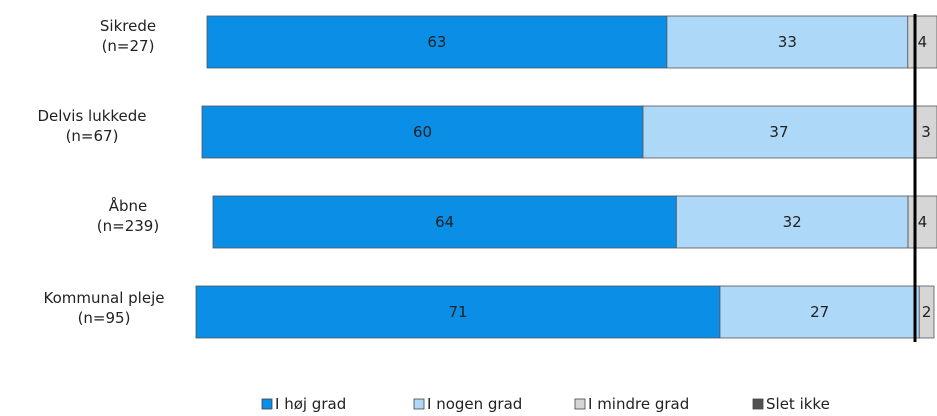 This screenshot has height=416, width=937. Describe the element at coordinates (128, 226) in the screenshot. I see `category-n-label: (n=239)` at that location.